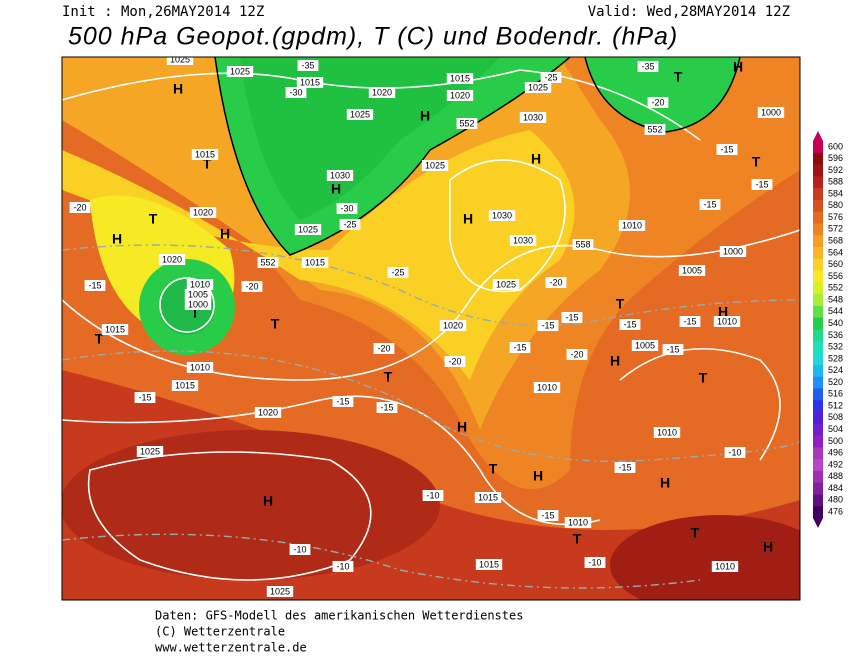 The image size is (850, 657). What do you see at coordinates (835, 170) in the screenshot?
I see `colorbar-label: 592` at bounding box center [835, 170].